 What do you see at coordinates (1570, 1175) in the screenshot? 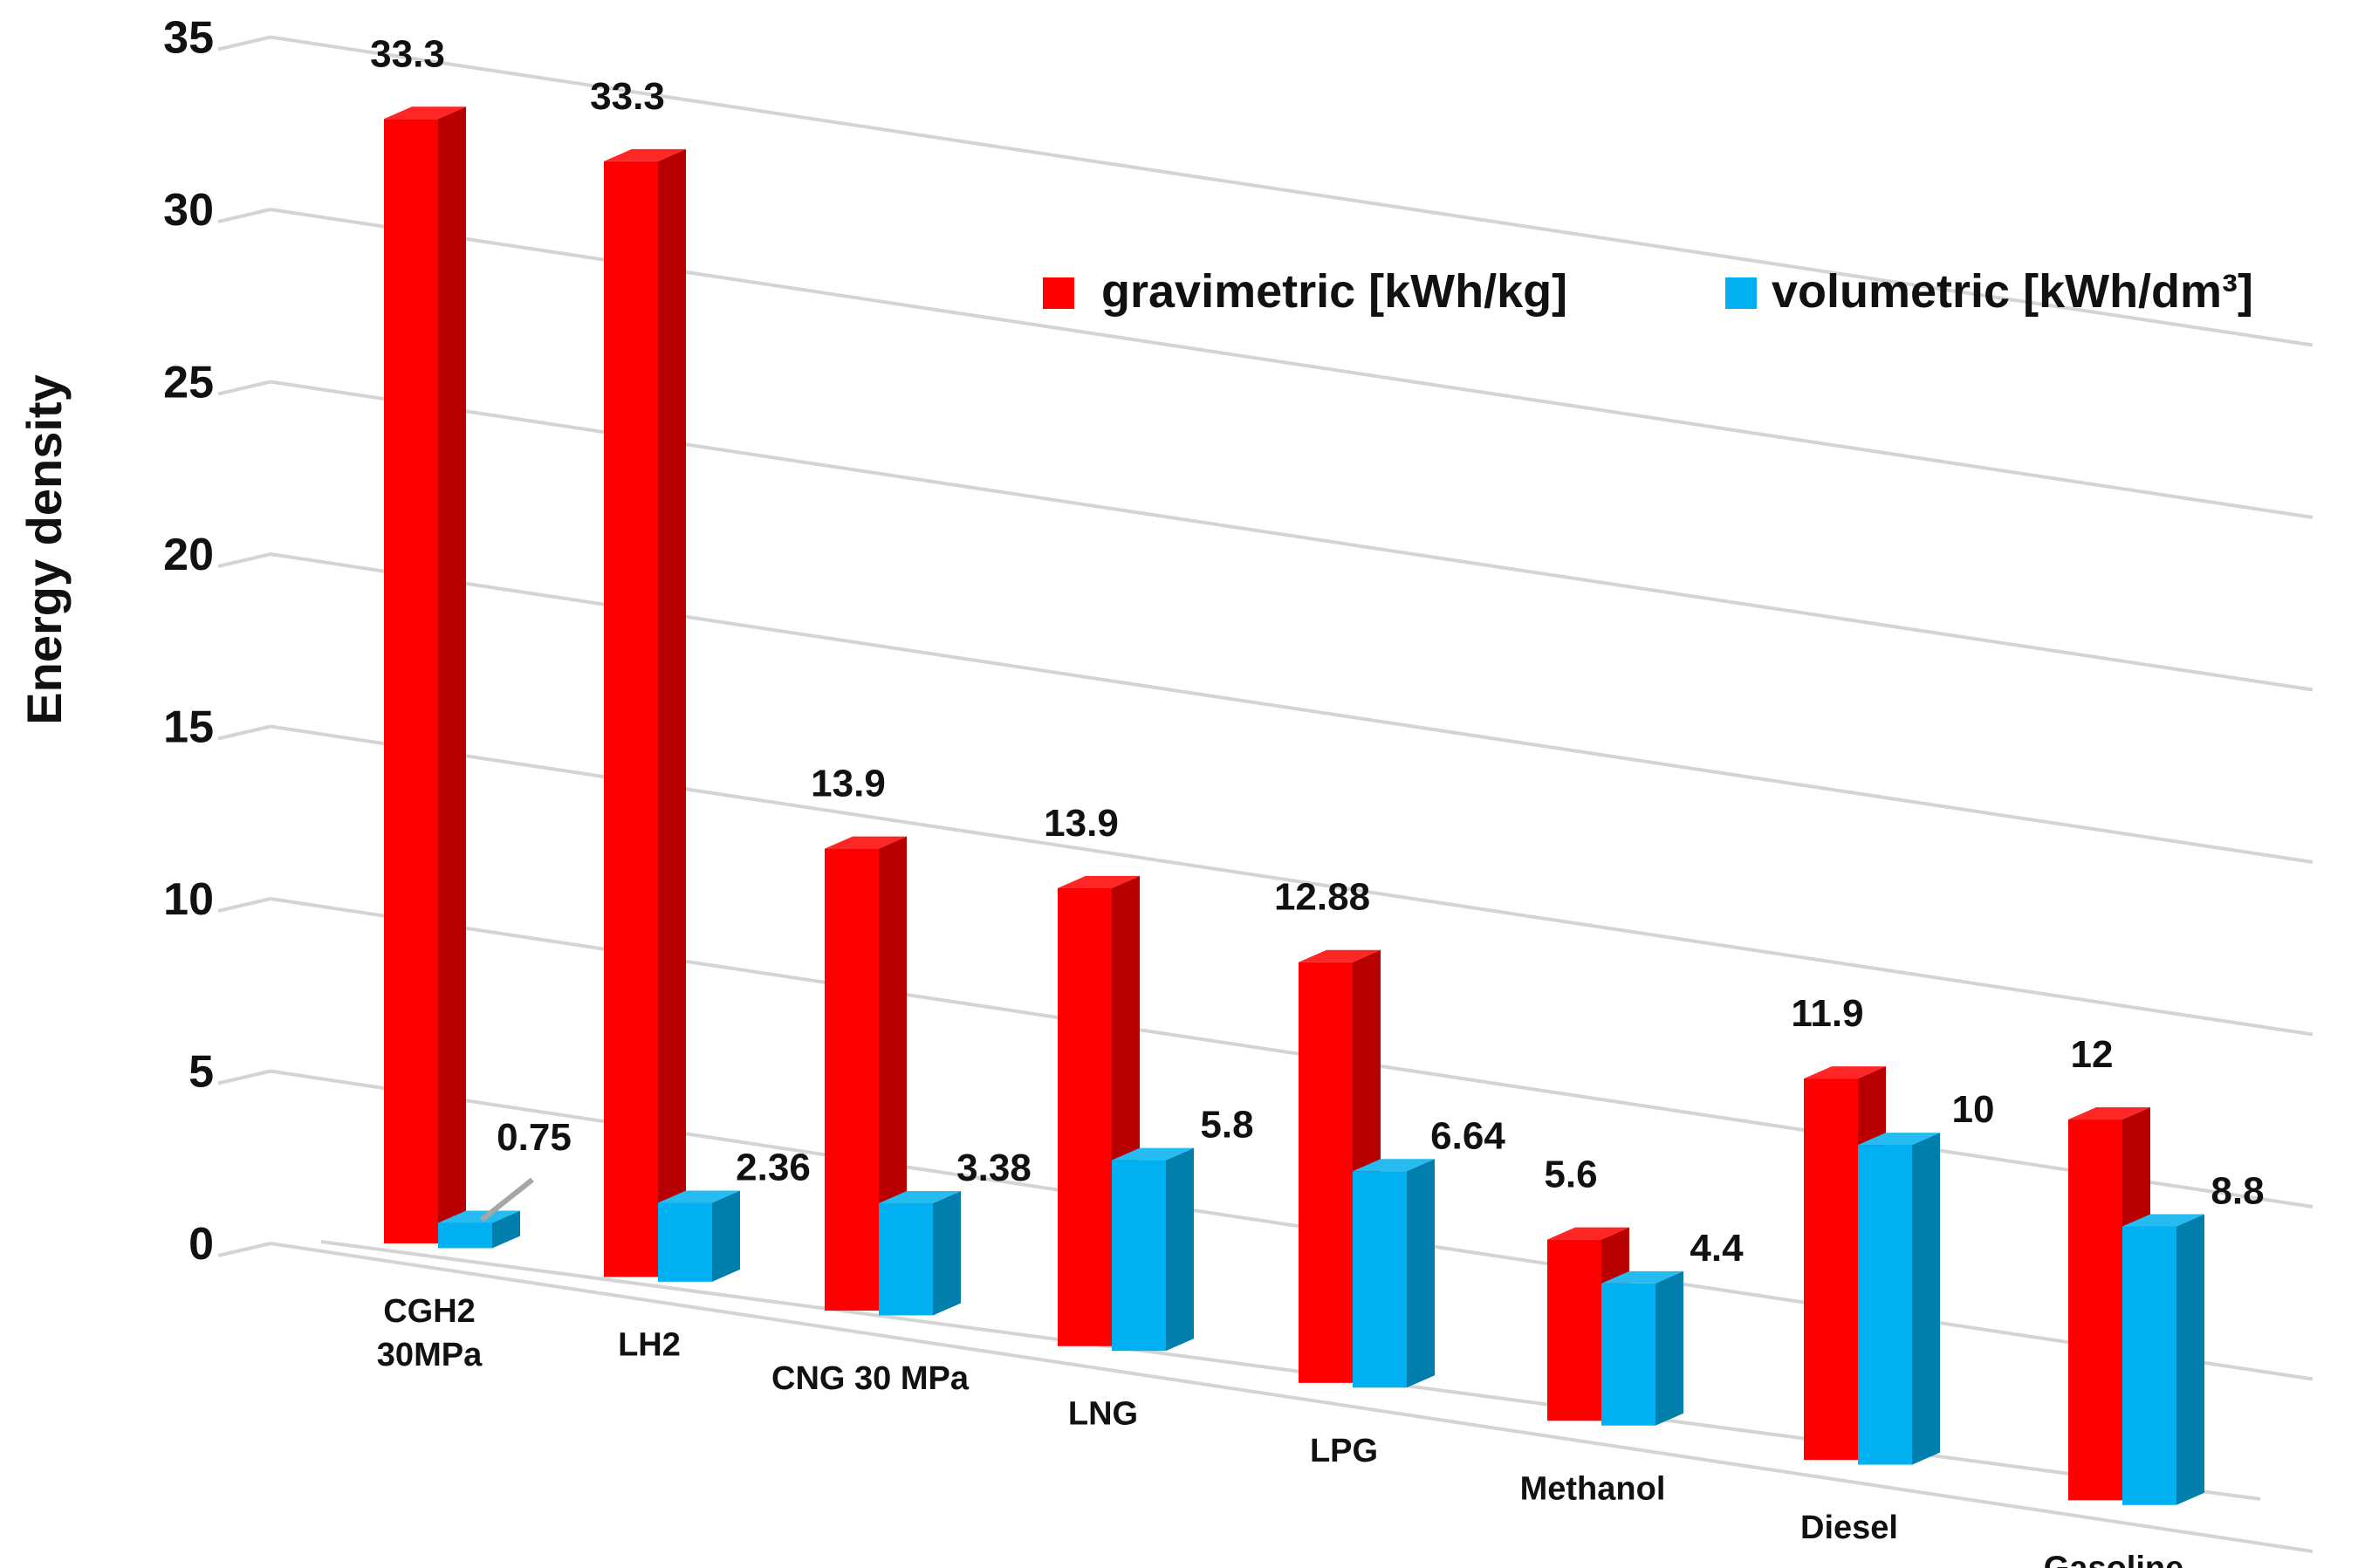
I see `value-label: 5.6` at bounding box center [1570, 1175].